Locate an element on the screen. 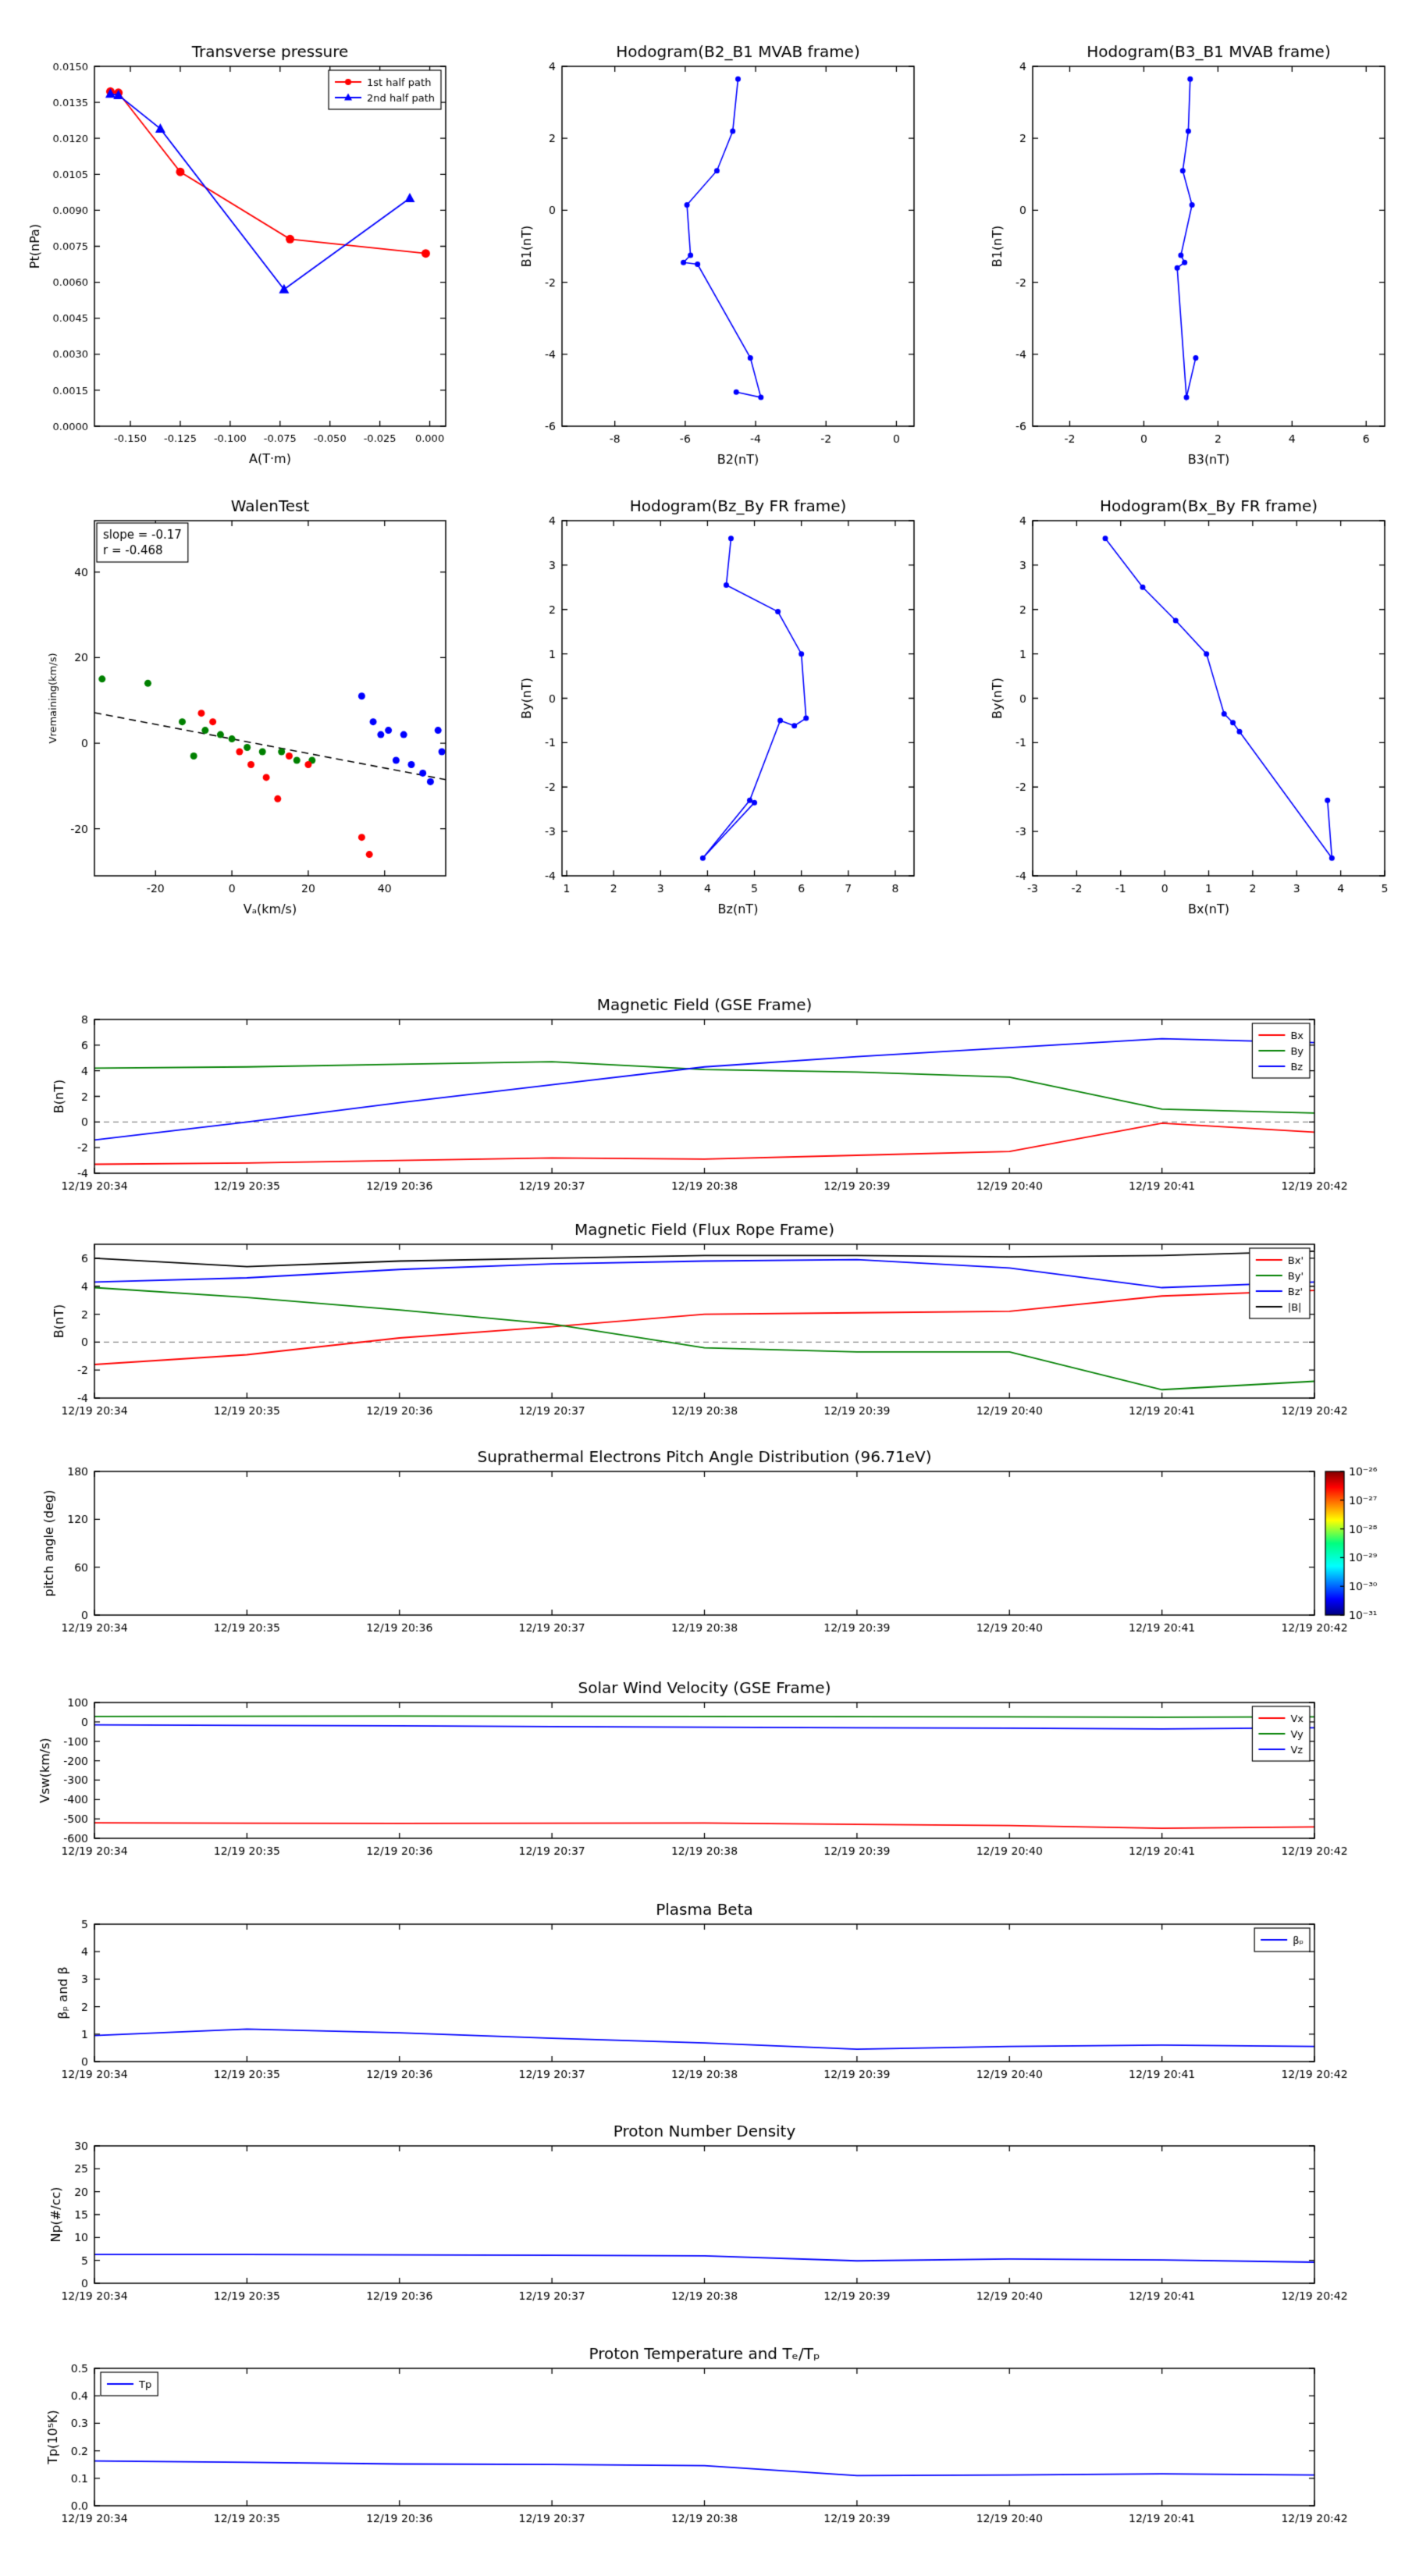  chart-proton-density is located at coordinates (703, 2221).